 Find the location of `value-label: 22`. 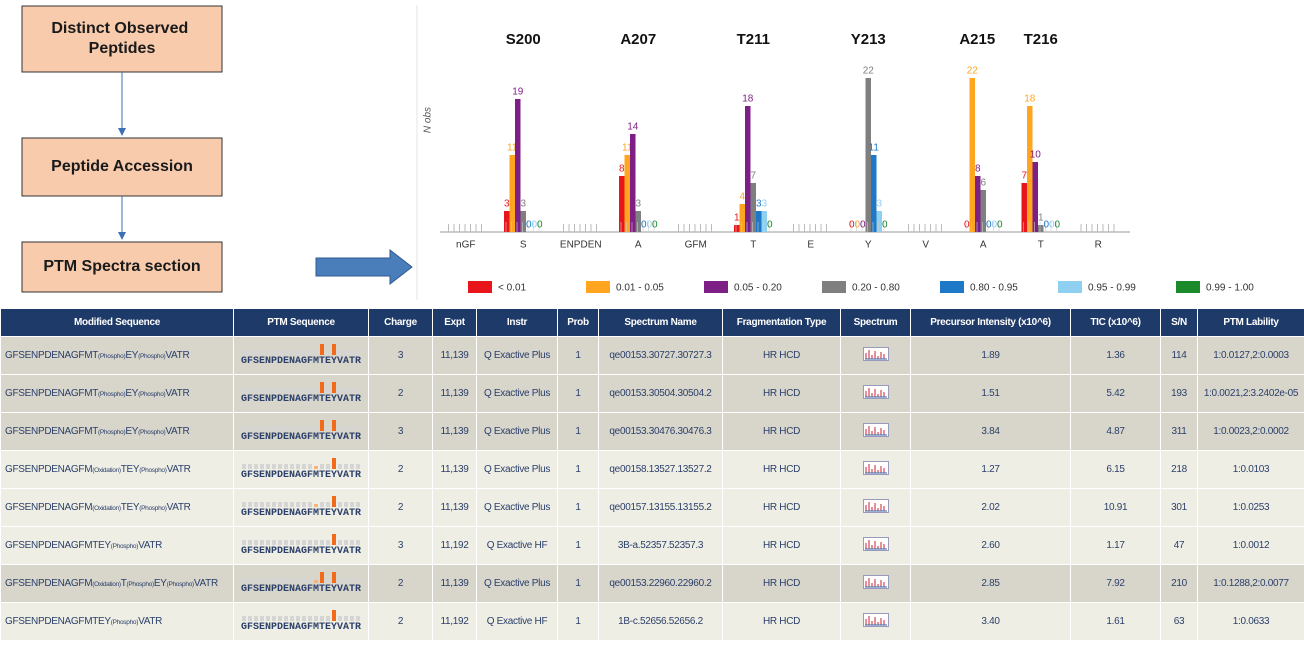

value-label: 22 is located at coordinates (869, 71).